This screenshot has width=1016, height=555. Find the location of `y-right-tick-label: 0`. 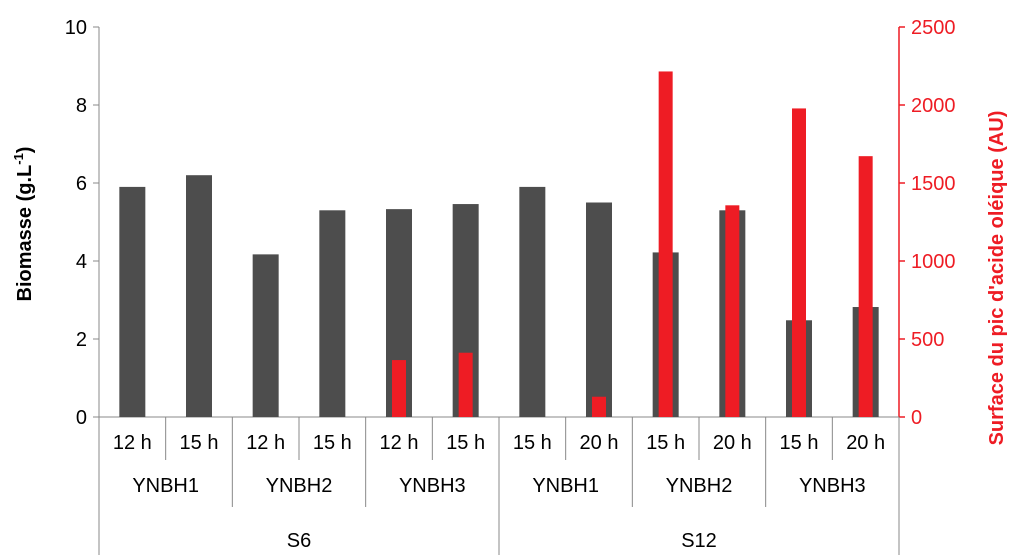

y-right-tick-label: 0 is located at coordinates (916, 418).